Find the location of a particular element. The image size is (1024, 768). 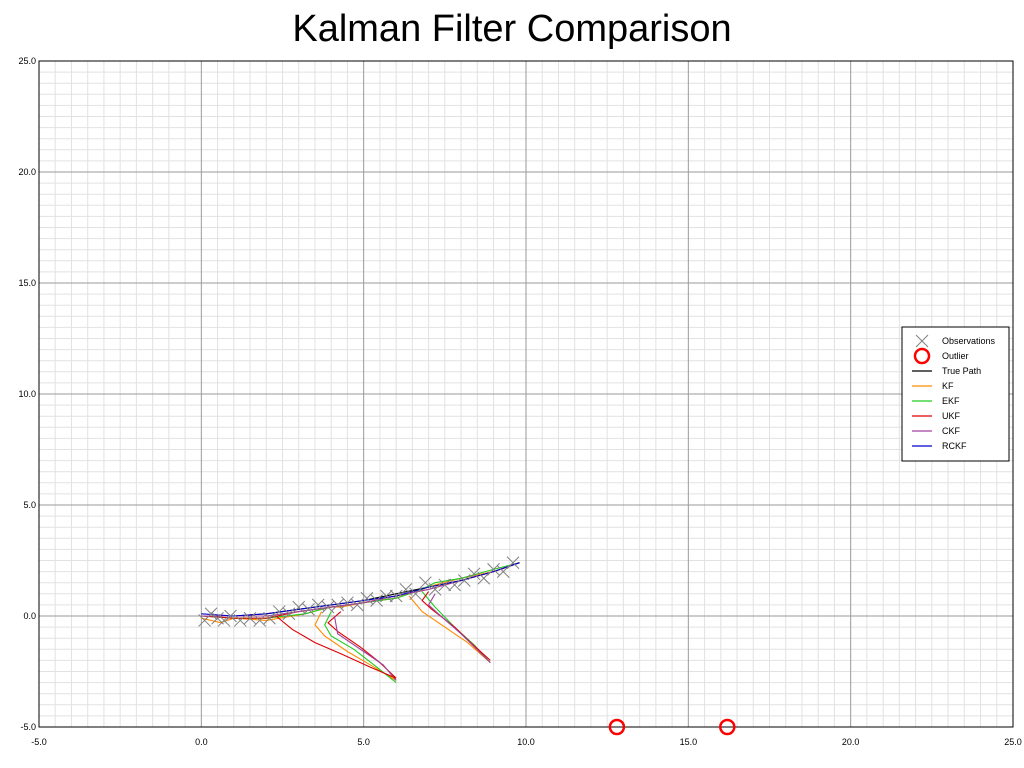

y-axis-ticks: -5.0 0.0 5.0 10.0 15.0 20.0 25.0 is located at coordinates (27, 394).